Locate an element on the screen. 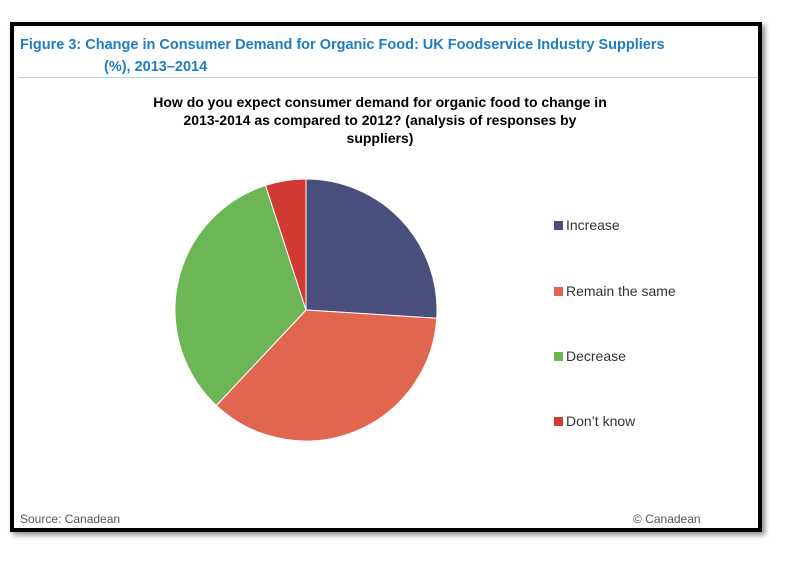  legend-item-decrease: Decrease is located at coordinates (590, 356).